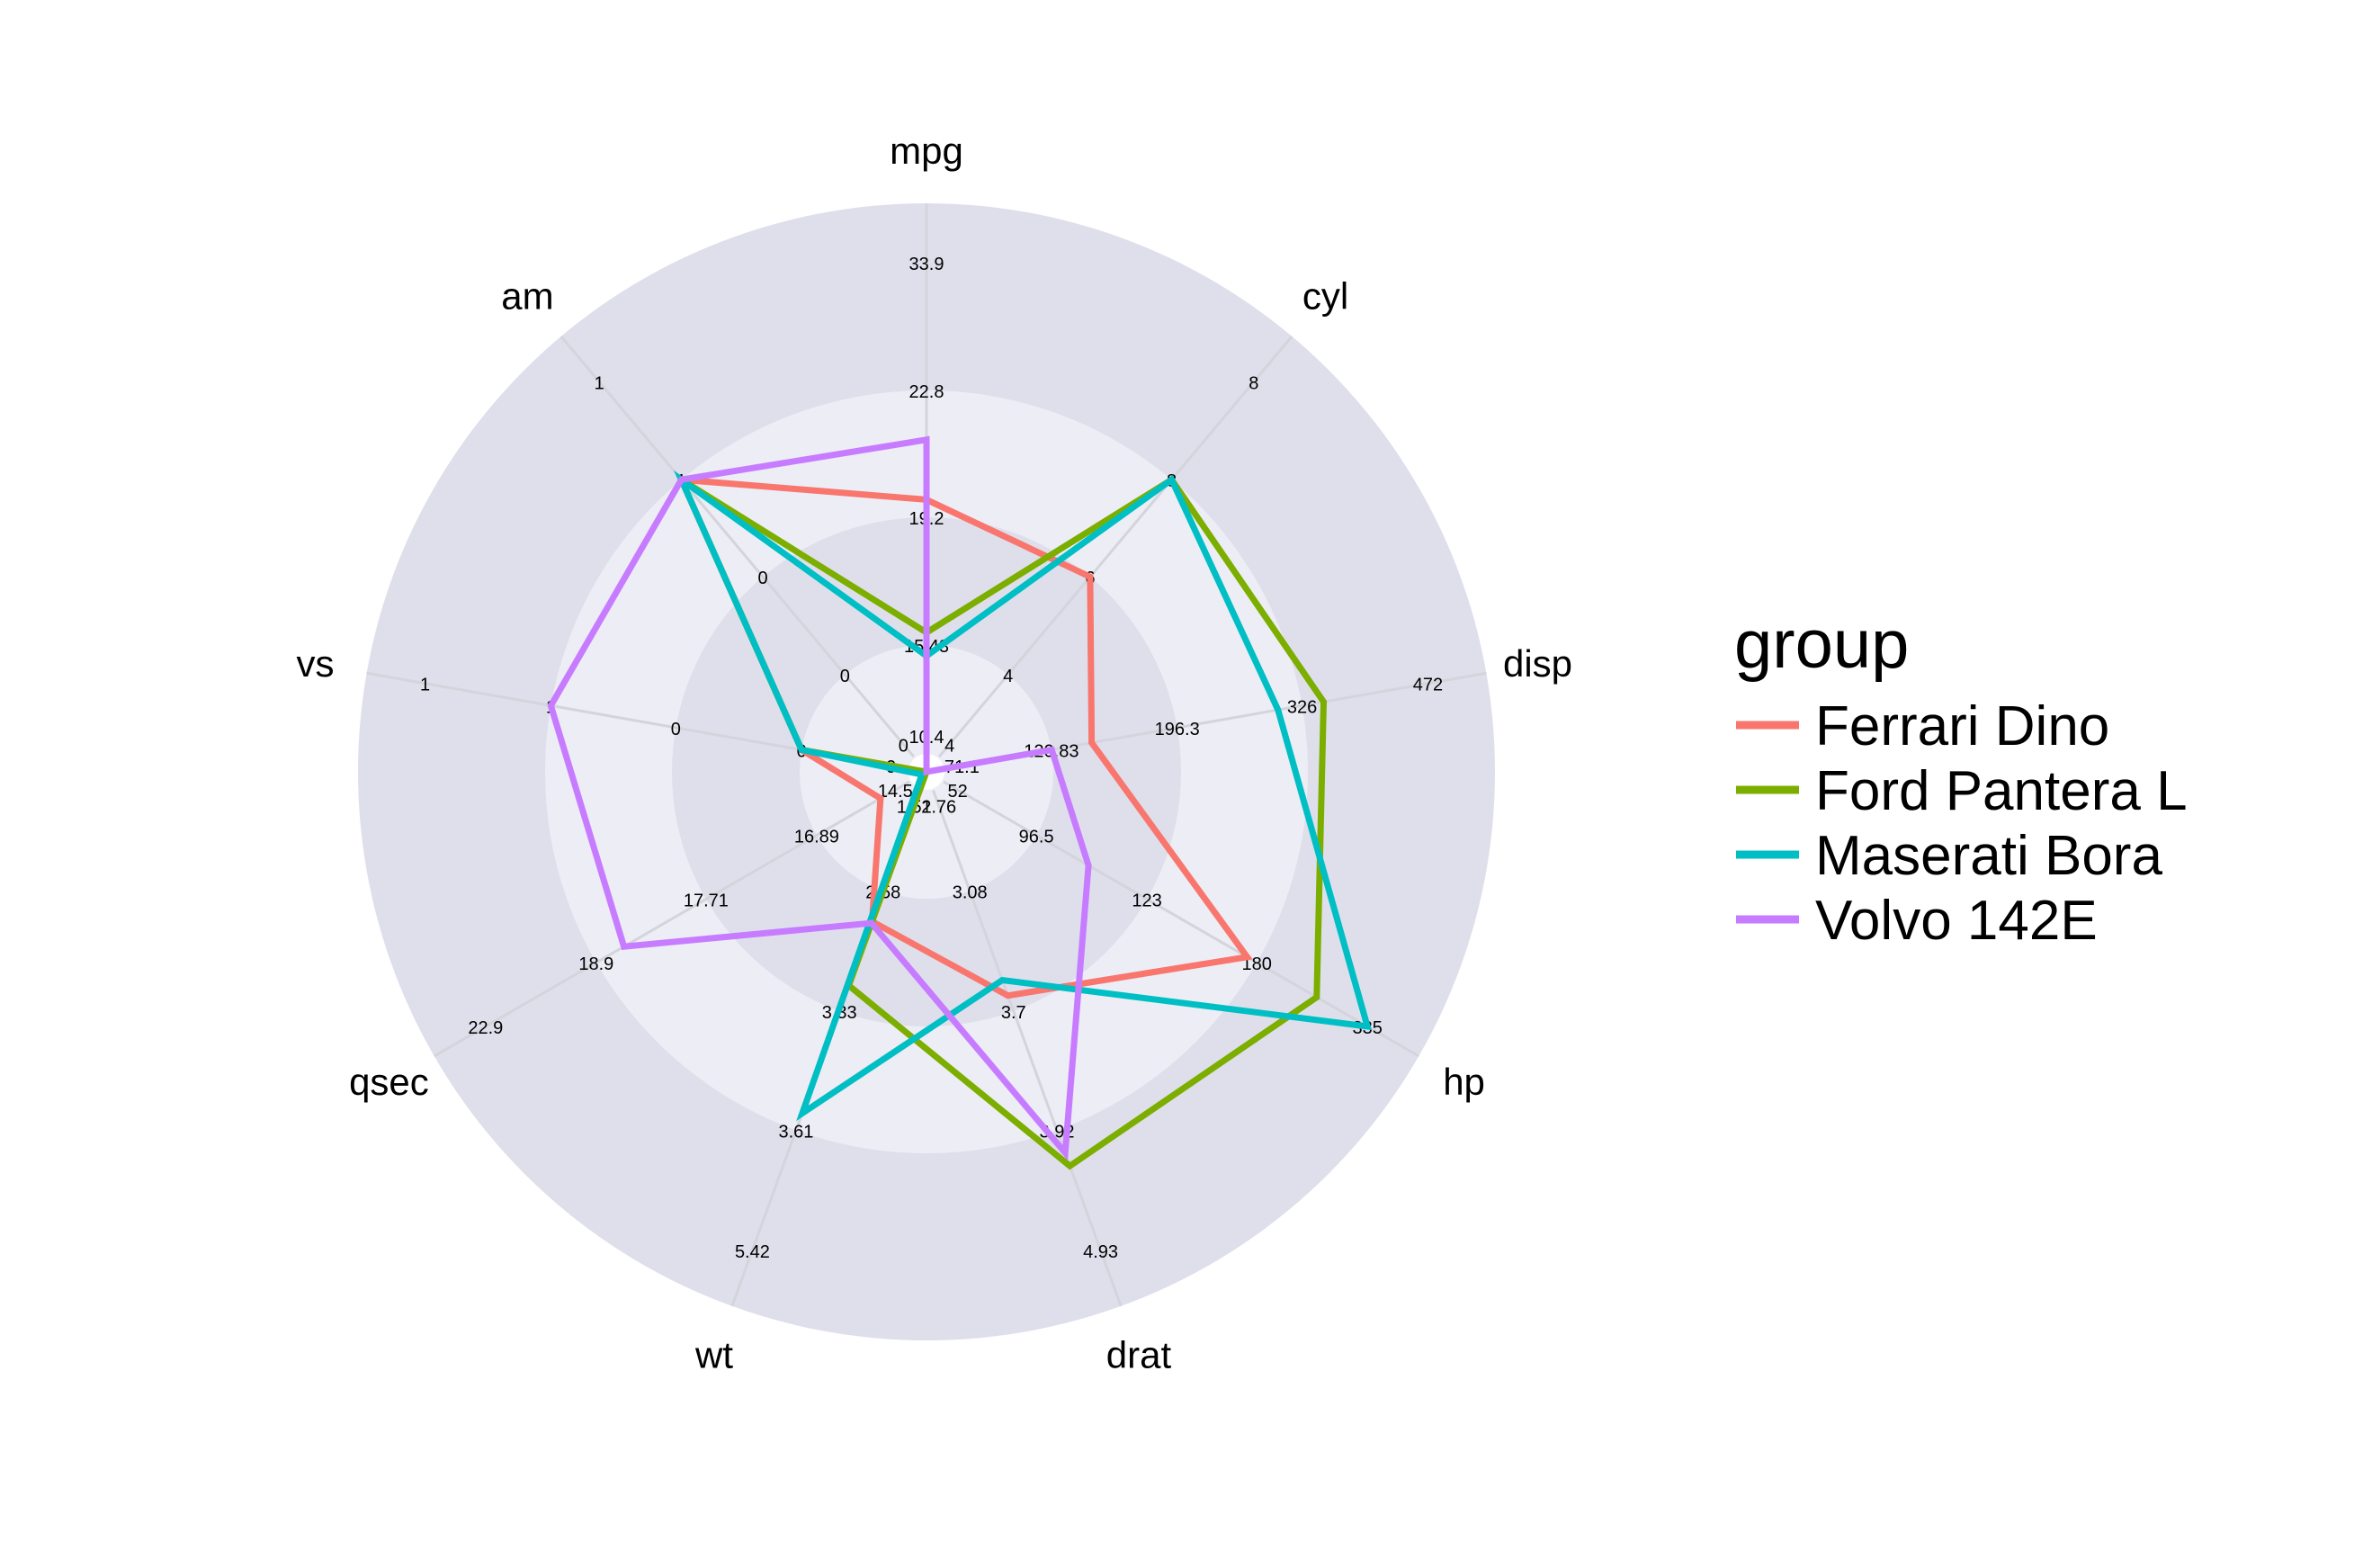  What do you see at coordinates (1100, 1252) in the screenshot?
I see `tick-label-drat-4: 4.93` at bounding box center [1100, 1252].